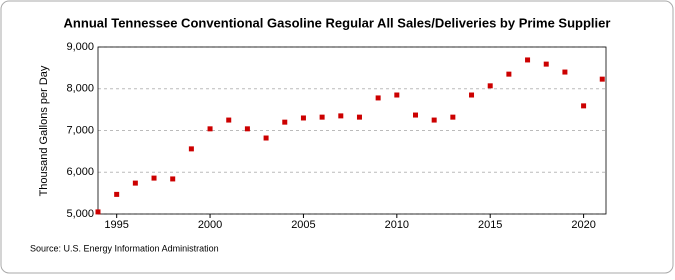  I want to click on x-tick-label: 2000, so click(210, 225).